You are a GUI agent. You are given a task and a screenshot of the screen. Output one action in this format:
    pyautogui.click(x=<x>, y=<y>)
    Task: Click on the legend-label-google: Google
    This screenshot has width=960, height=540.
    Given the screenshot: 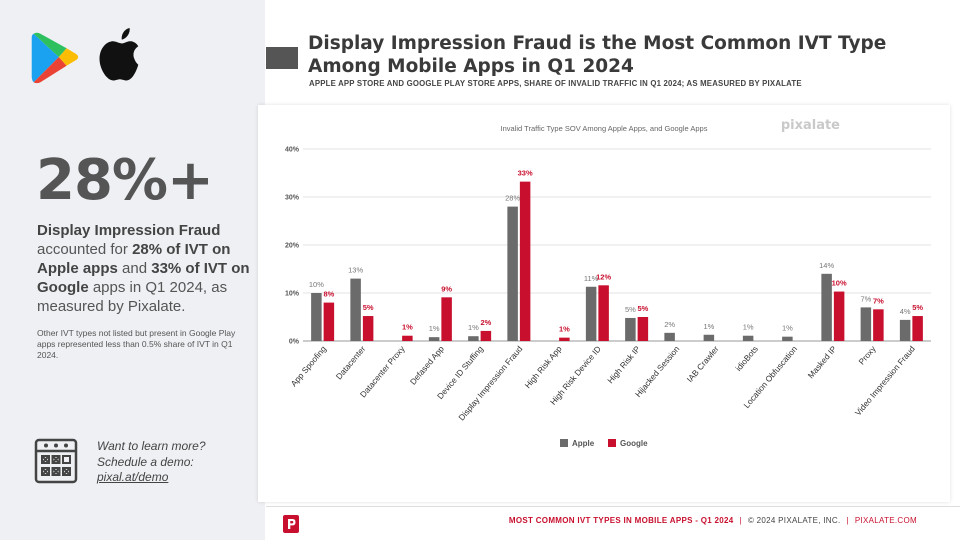 What is the action you would take?
    pyautogui.click(x=634, y=443)
    